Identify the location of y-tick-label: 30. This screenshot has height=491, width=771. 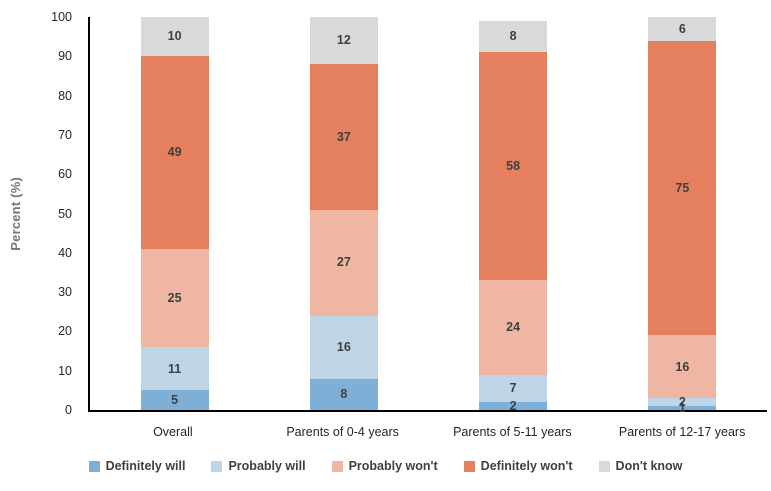
(65, 291).